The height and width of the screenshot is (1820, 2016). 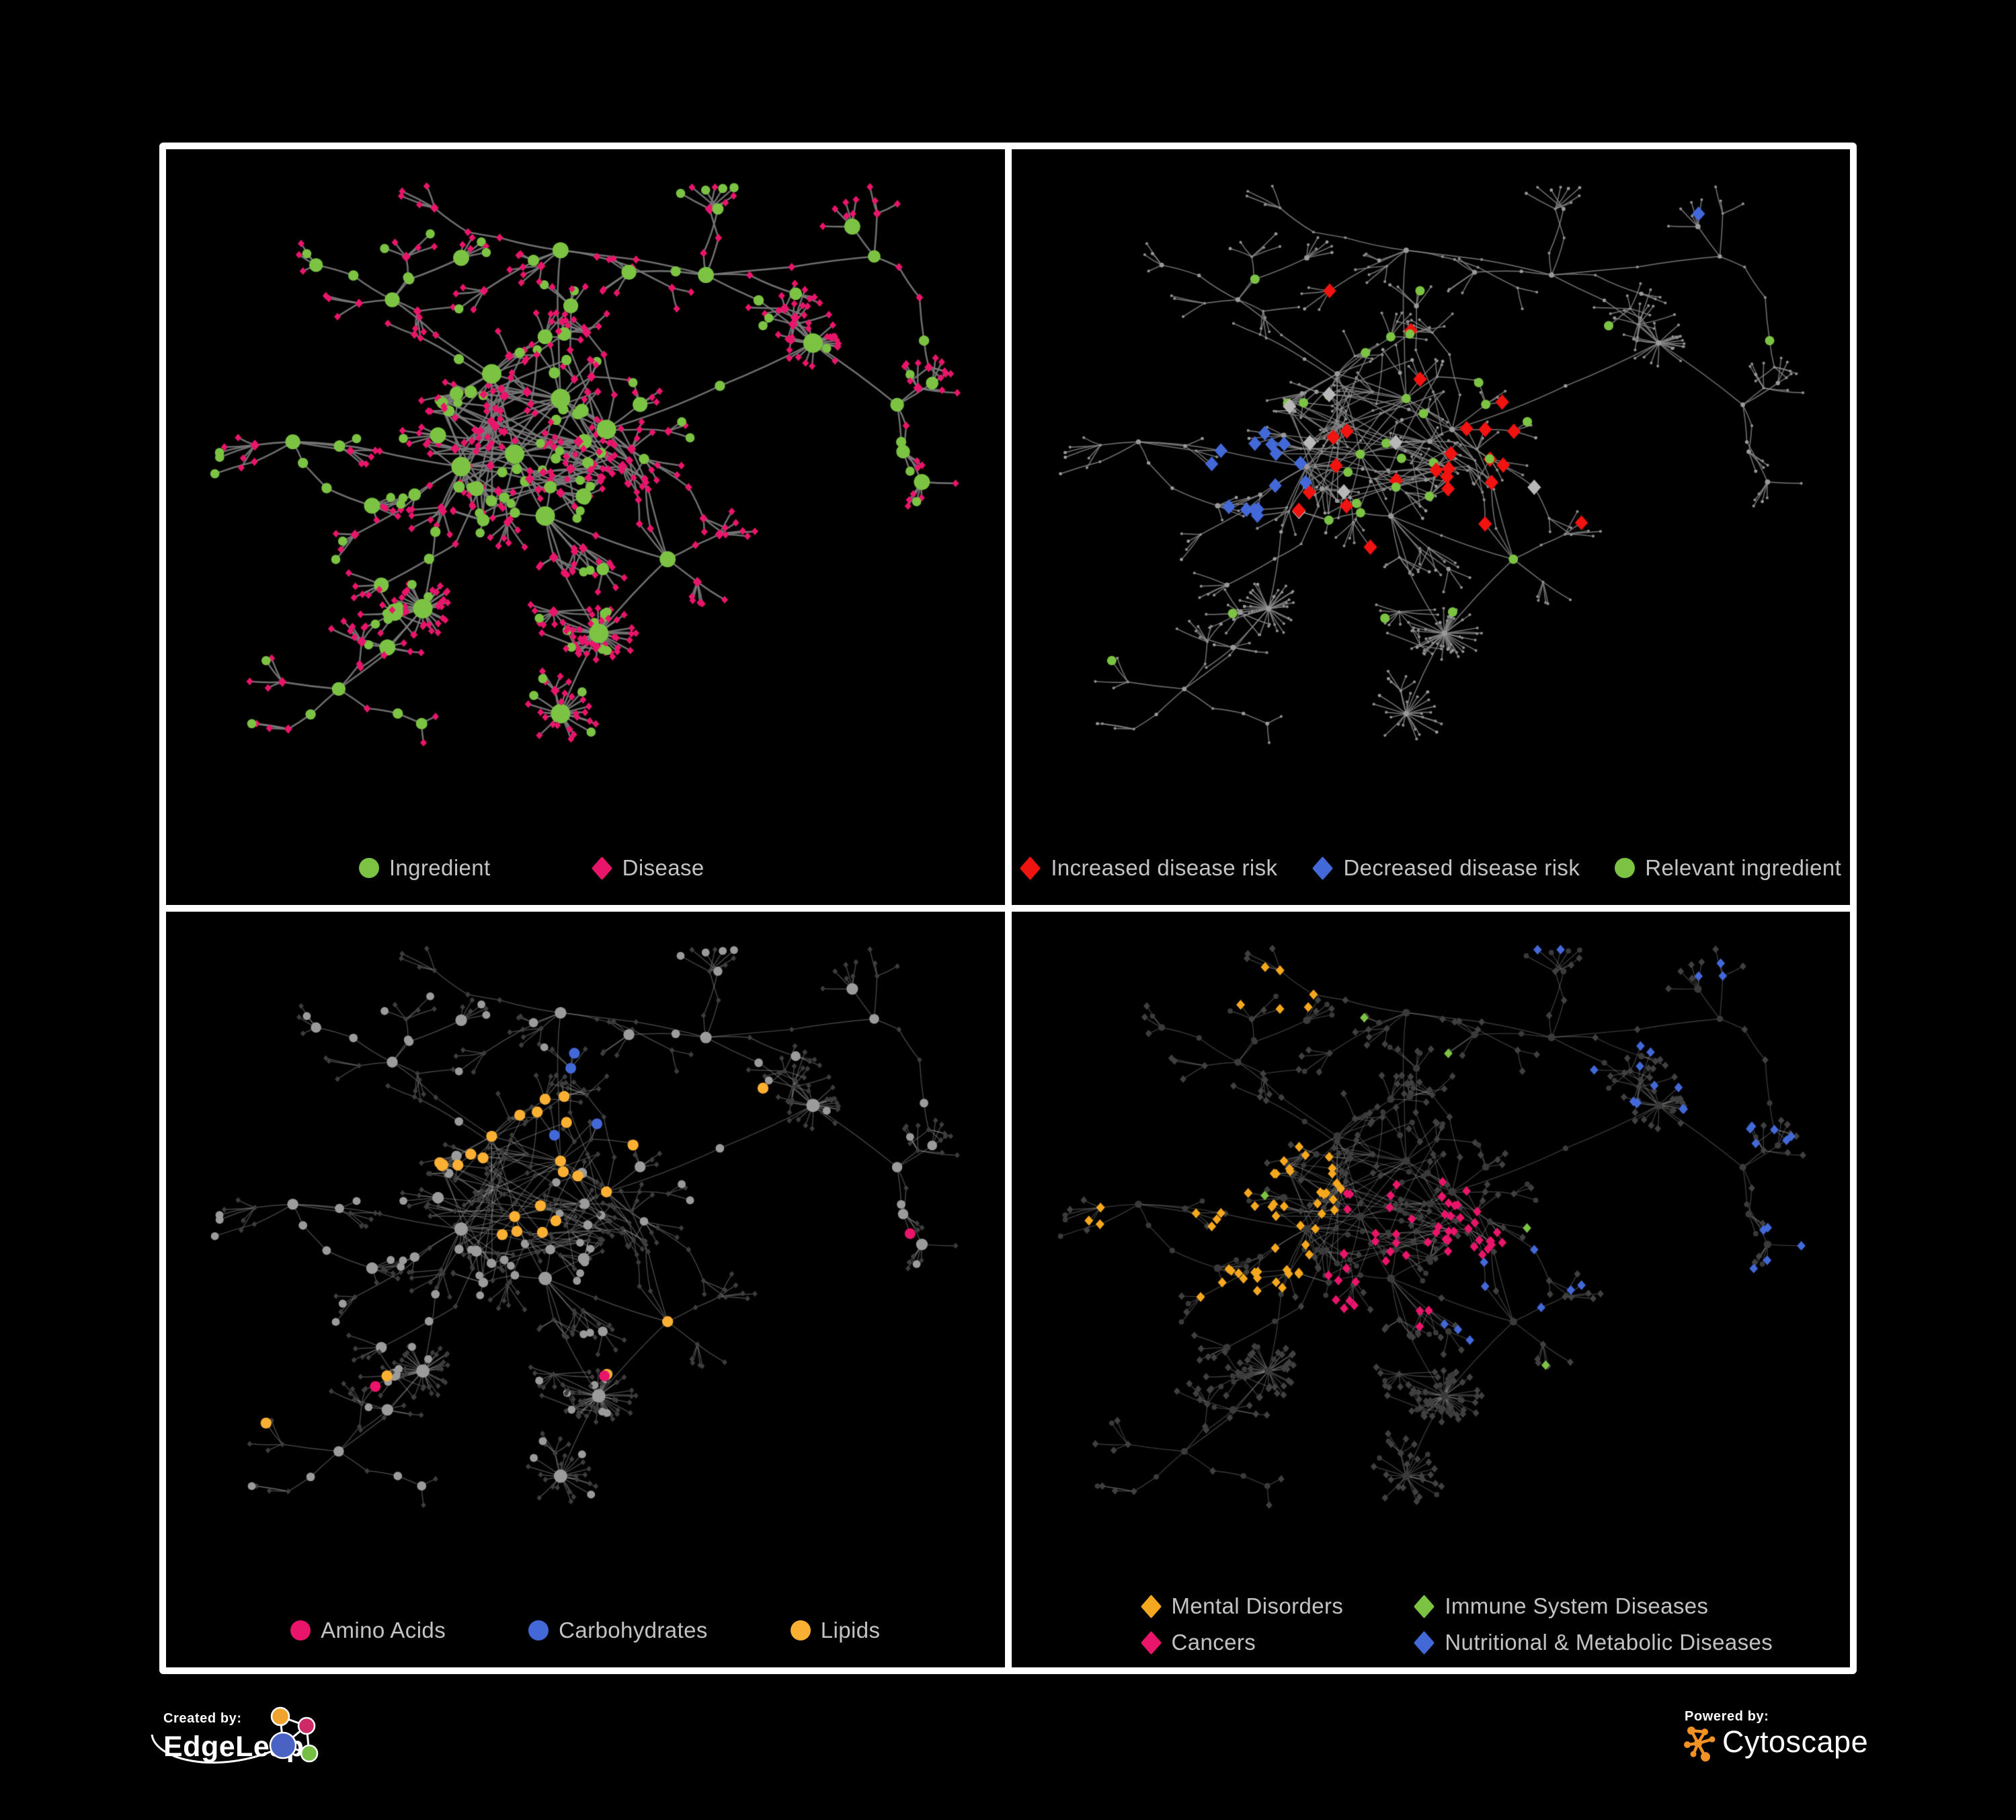 What do you see at coordinates (1700, 1744) in the screenshot?
I see `cytoscape-logo-icon` at bounding box center [1700, 1744].